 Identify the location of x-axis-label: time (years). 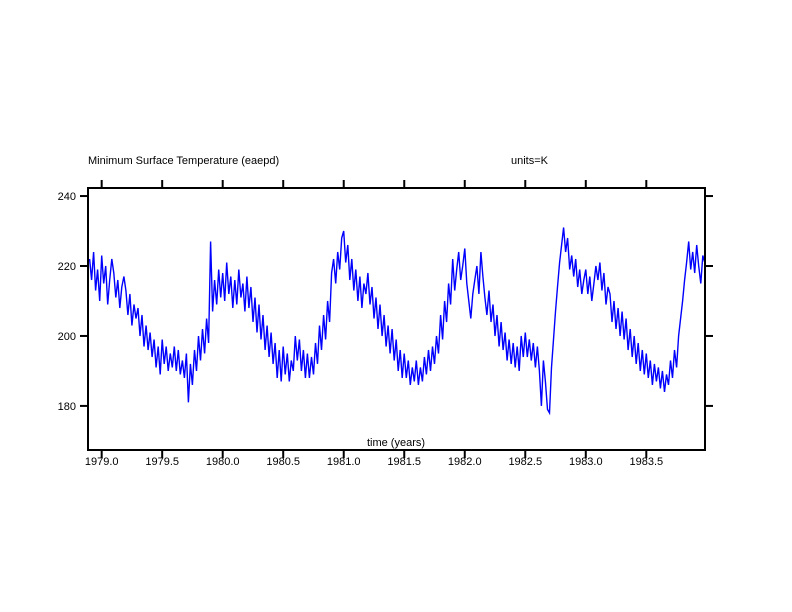
(396, 443).